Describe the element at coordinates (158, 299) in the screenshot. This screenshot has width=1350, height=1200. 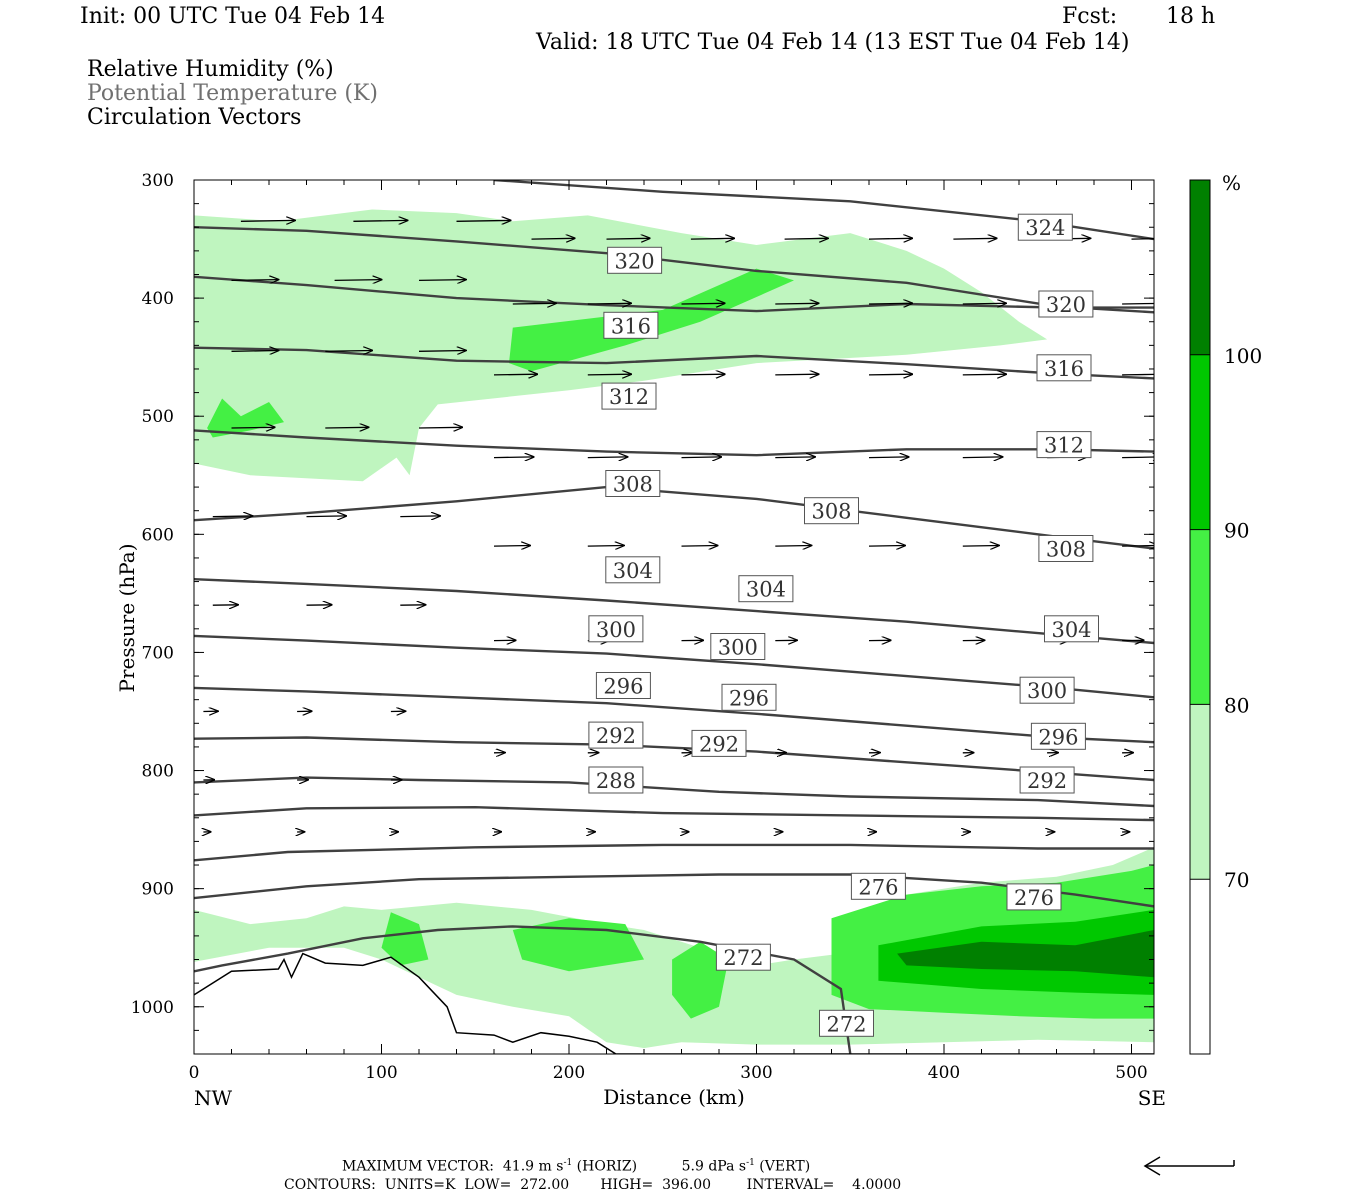
I see `y-tick-label: 400` at that location.